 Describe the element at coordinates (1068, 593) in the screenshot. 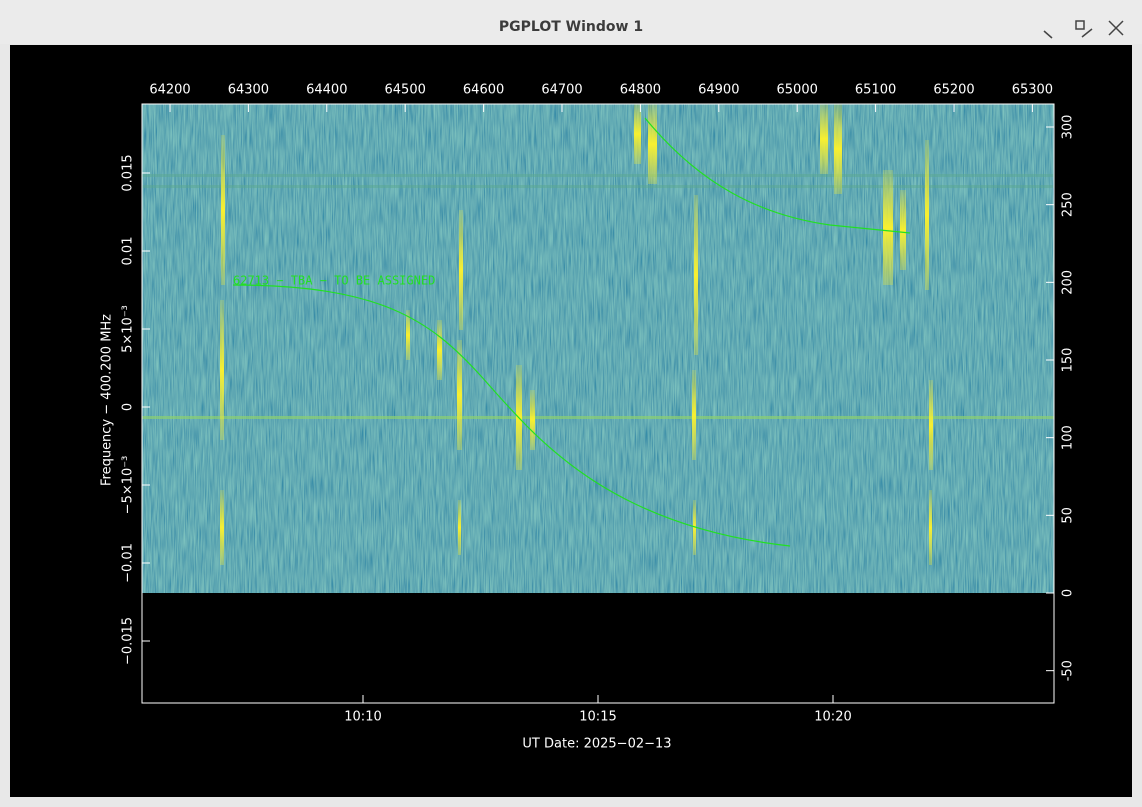

I see `right-tick-label: 0` at that location.